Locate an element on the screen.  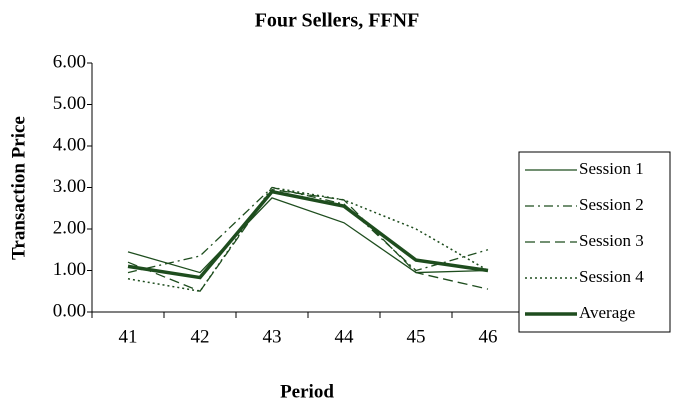
y-tick-label: 5.00 is located at coordinates (69, 103).